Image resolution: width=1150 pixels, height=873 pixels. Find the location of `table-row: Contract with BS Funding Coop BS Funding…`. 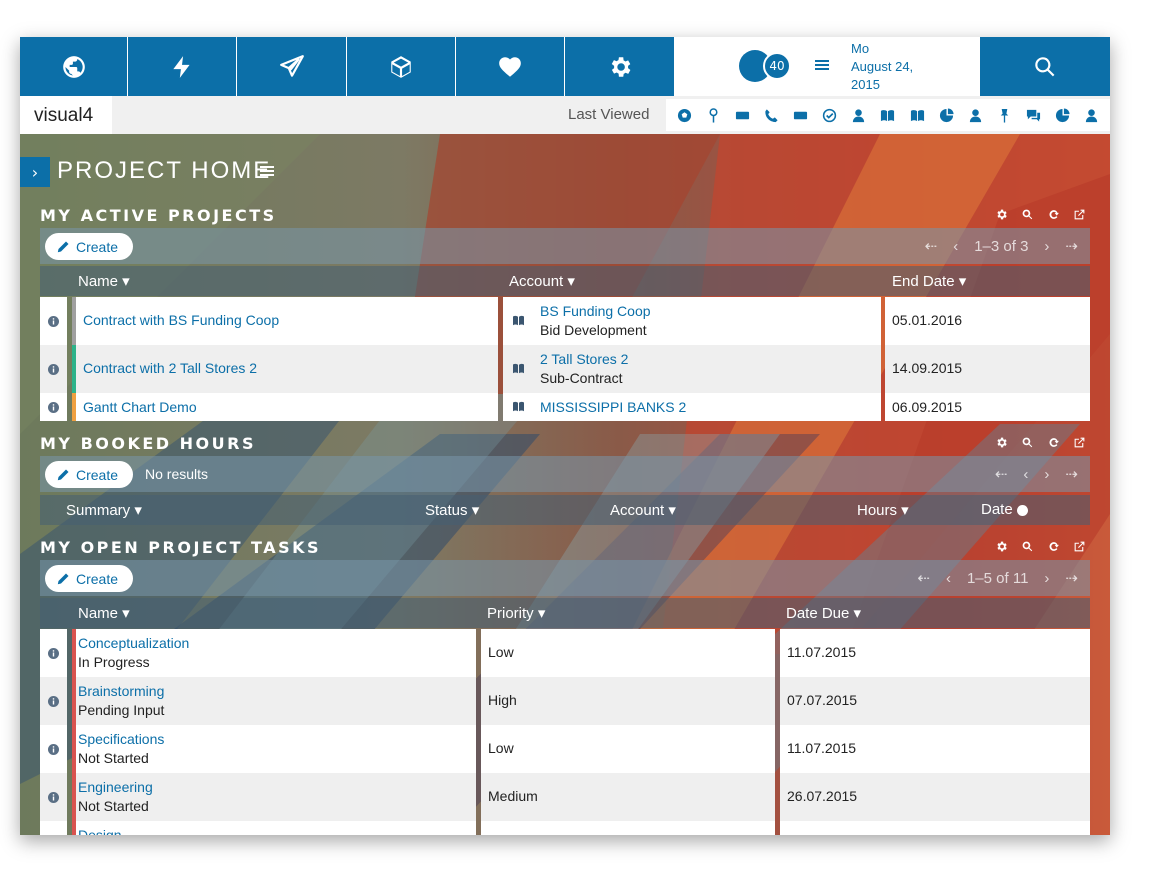

table-row: Contract with BS Funding Coop BS Funding… is located at coordinates (565, 321).